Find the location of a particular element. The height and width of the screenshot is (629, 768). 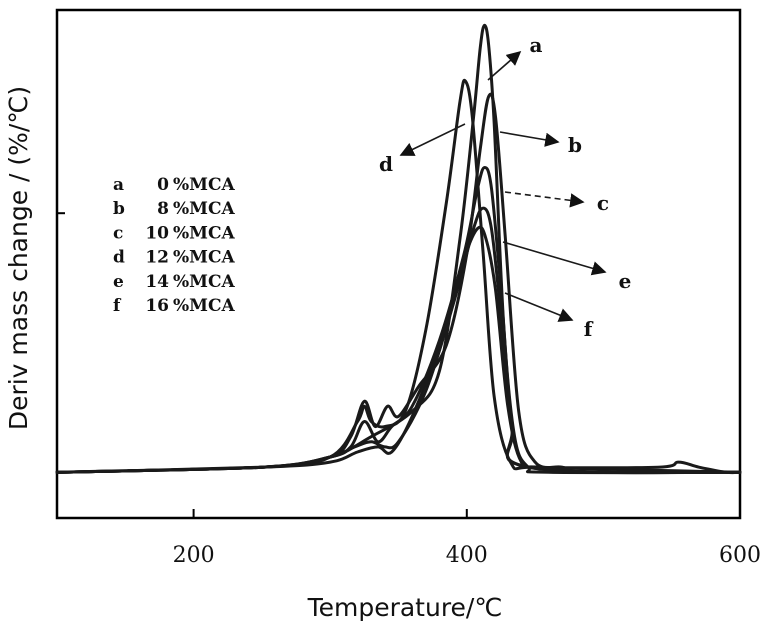

legend-letter-d: d is located at coordinates (119, 258).